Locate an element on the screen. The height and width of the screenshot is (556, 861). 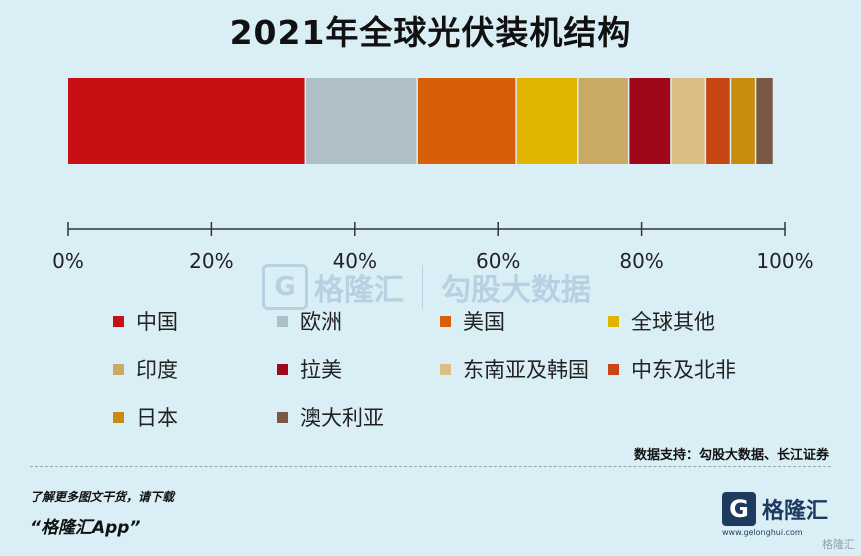
legend-item-6: 拉美 is located at coordinates (309, 369).